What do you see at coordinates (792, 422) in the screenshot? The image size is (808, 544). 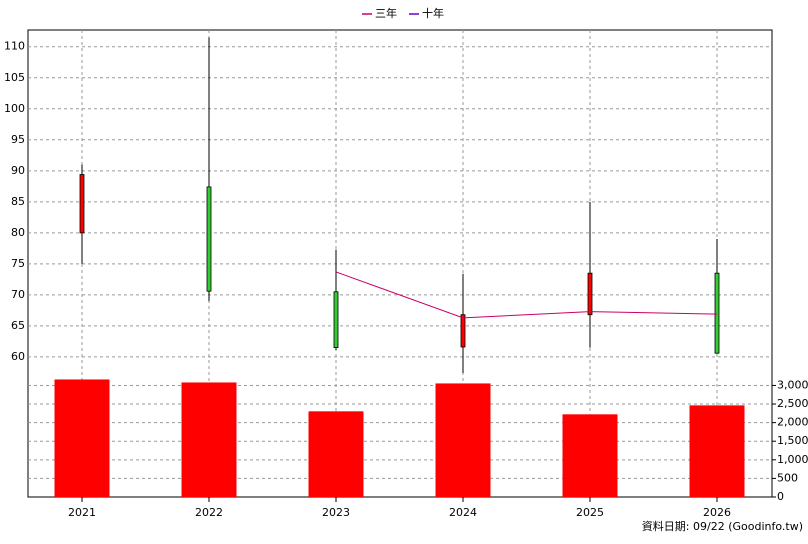 I see `y2-tick-label: 2,000` at bounding box center [792, 422].